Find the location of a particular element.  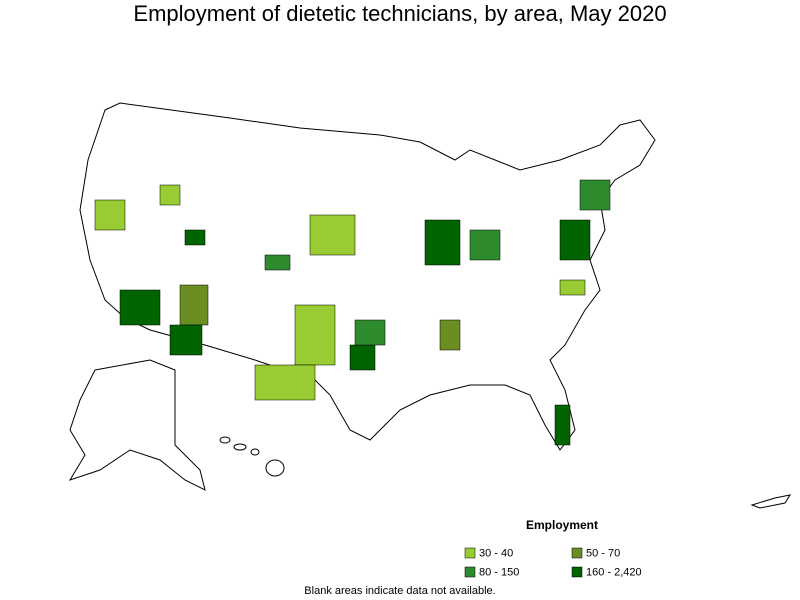

puerto-rico is located at coordinates (771, 501).